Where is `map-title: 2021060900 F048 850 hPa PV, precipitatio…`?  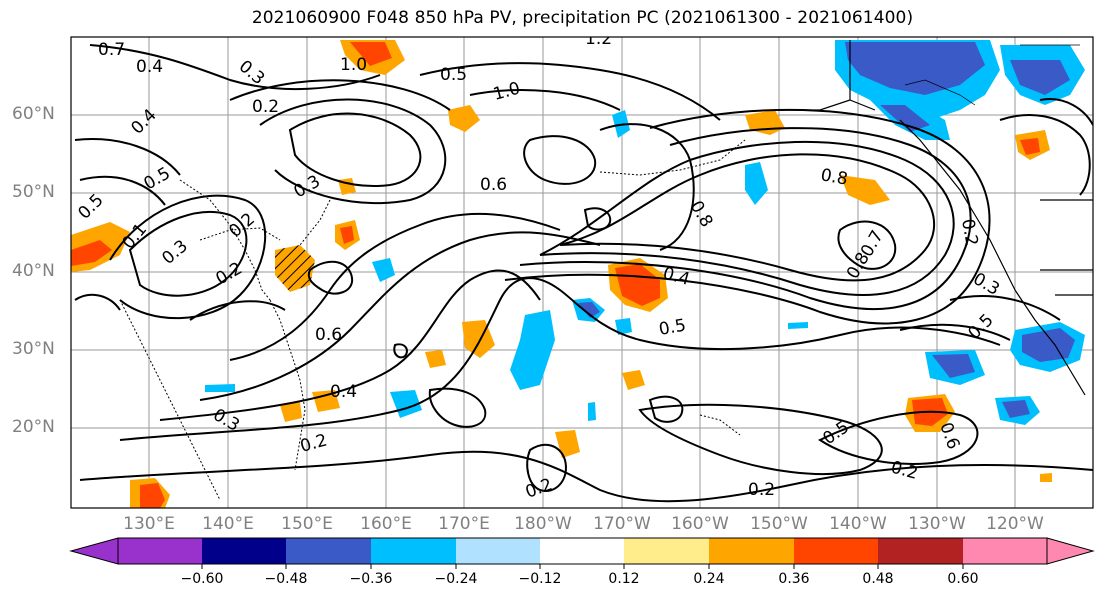
map-title: 2021060900 F048 850 hPa PV, precipitatio… is located at coordinates (582, 18).